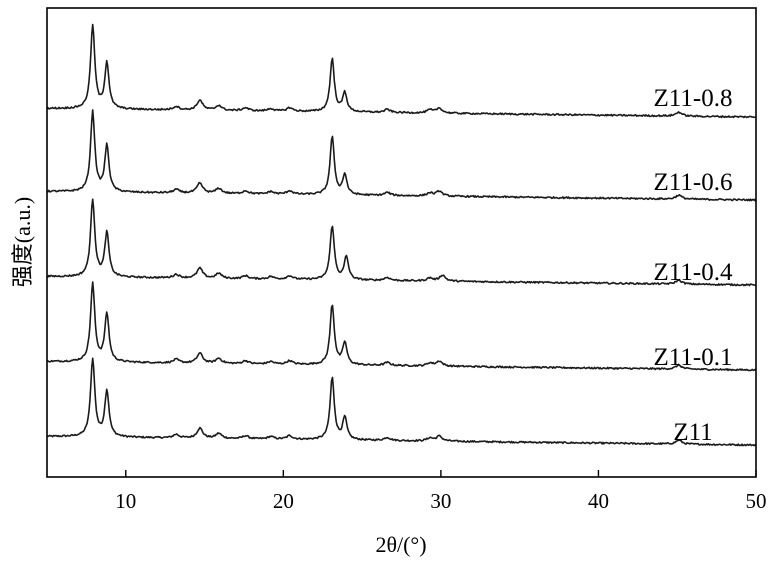  Describe the element at coordinates (693, 98) in the screenshot. I see `series-label-Z11-0.8: Z11-0.8` at that location.